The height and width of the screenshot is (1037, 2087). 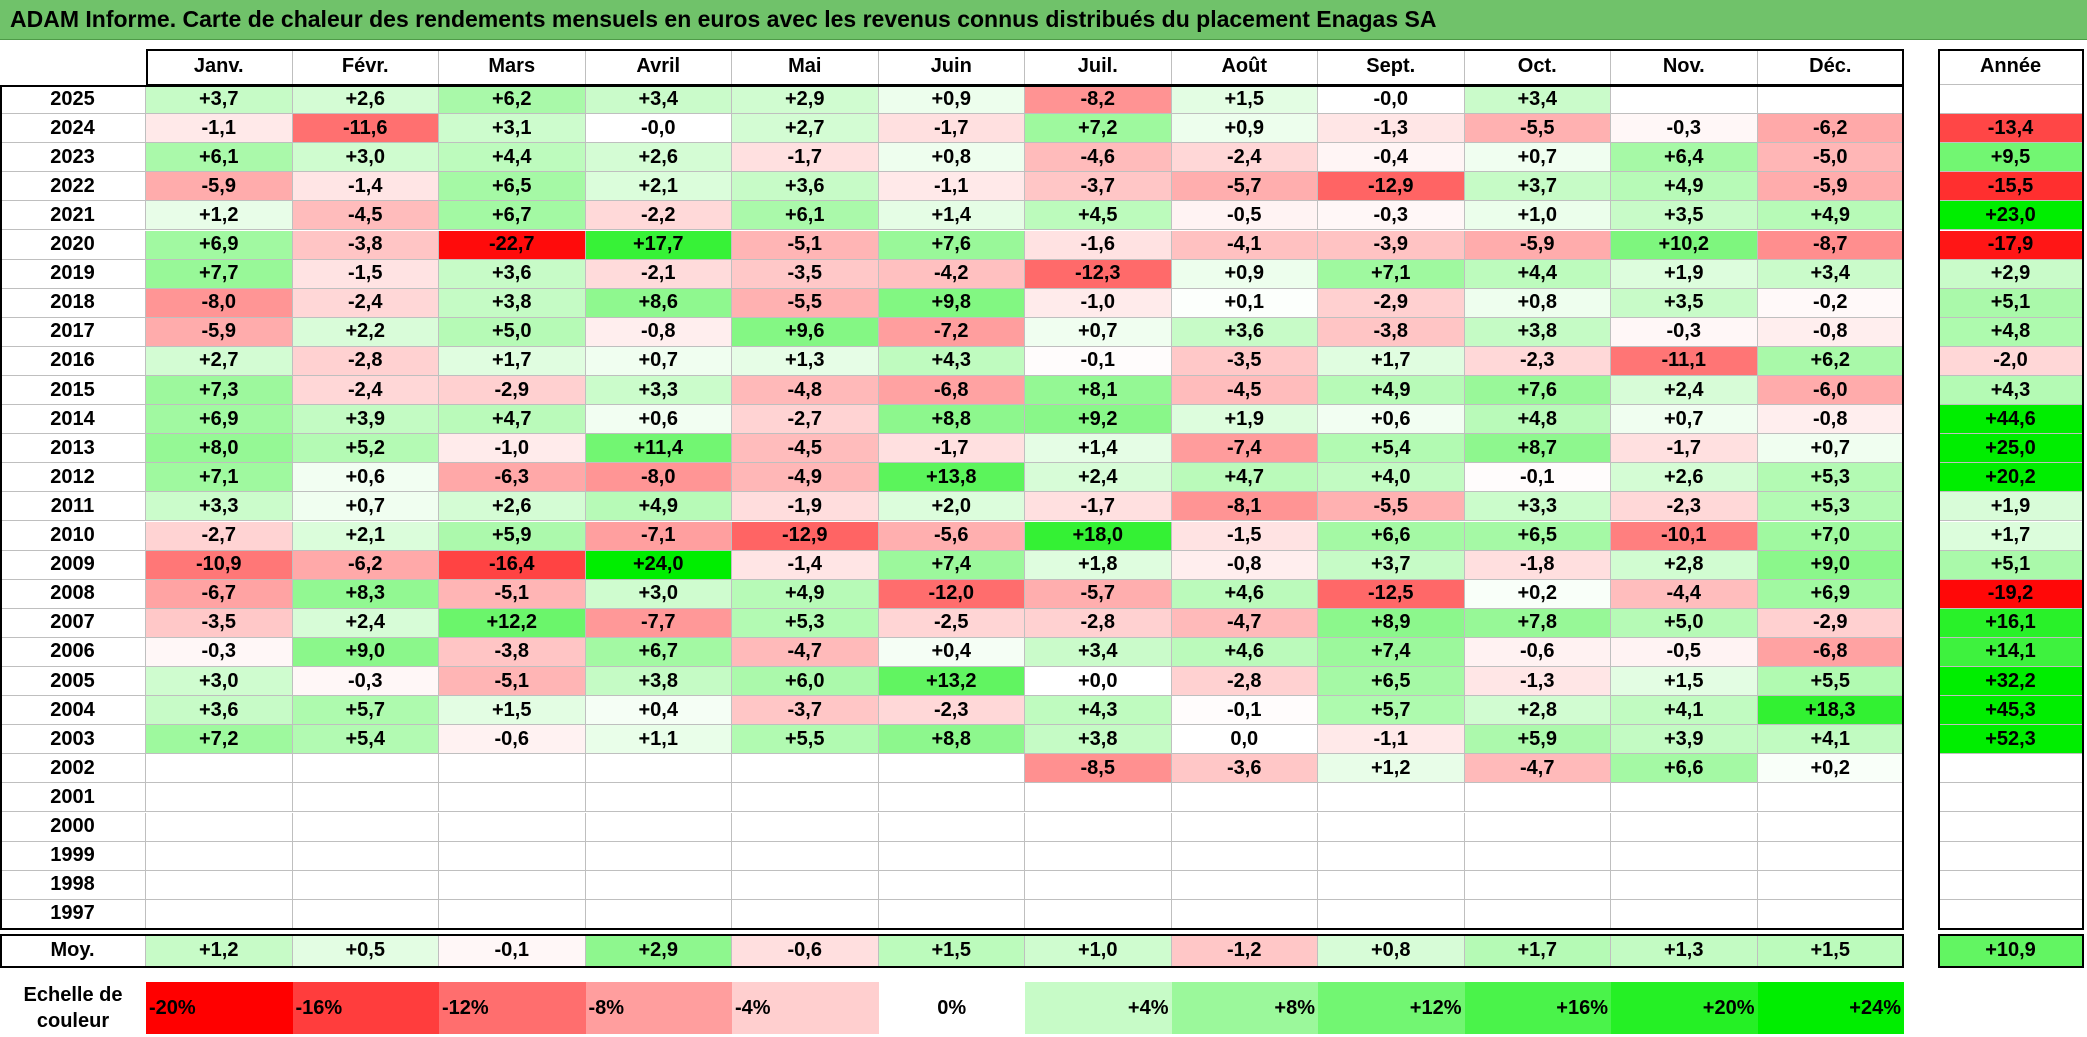 What do you see at coordinates (951, 740) in the screenshot?
I see `heatmap-cell: +8,8` at bounding box center [951, 740].